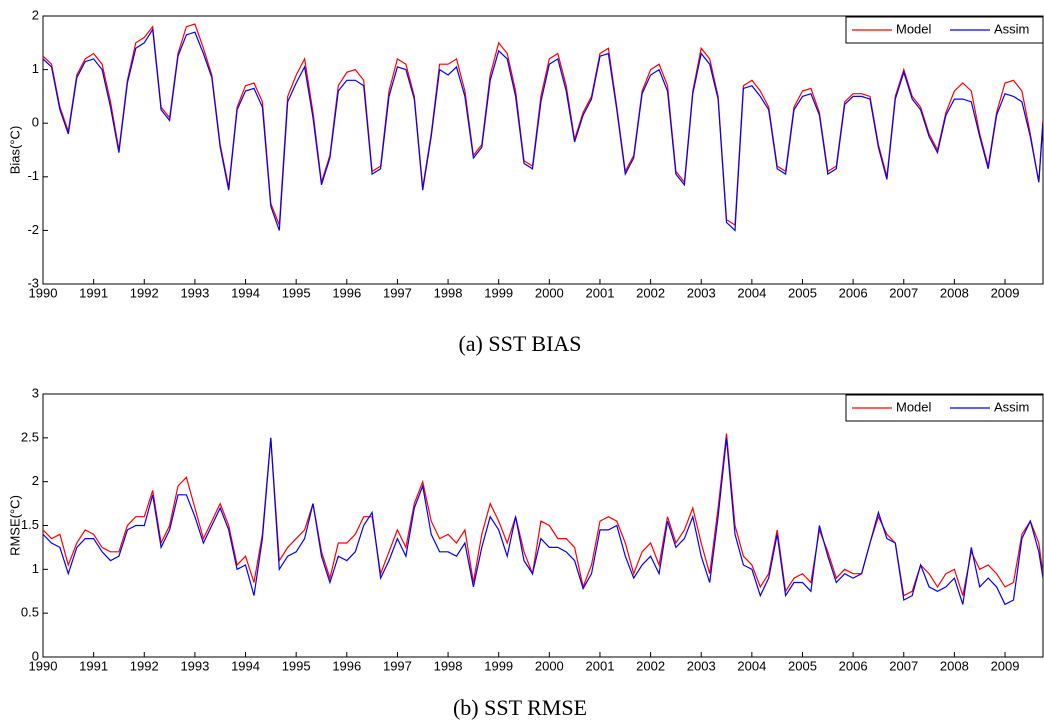 Image resolution: width=1044 pixels, height=727 pixels. Describe the element at coordinates (30, 436) in the screenshot. I see `y-tick-label: 2.5` at that location.